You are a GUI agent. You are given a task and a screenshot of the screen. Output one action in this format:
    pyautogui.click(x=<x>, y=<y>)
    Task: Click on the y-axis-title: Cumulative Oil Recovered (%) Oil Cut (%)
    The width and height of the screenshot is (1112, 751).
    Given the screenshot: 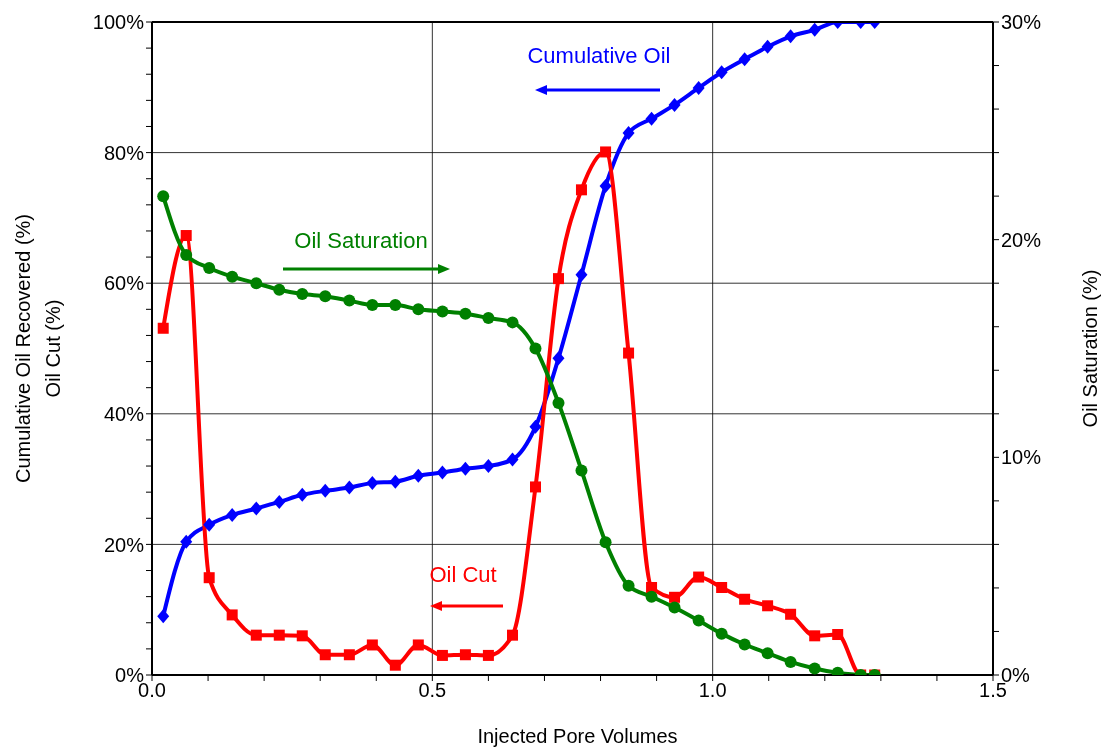 What is the action you would take?
    pyautogui.click(x=38, y=348)
    